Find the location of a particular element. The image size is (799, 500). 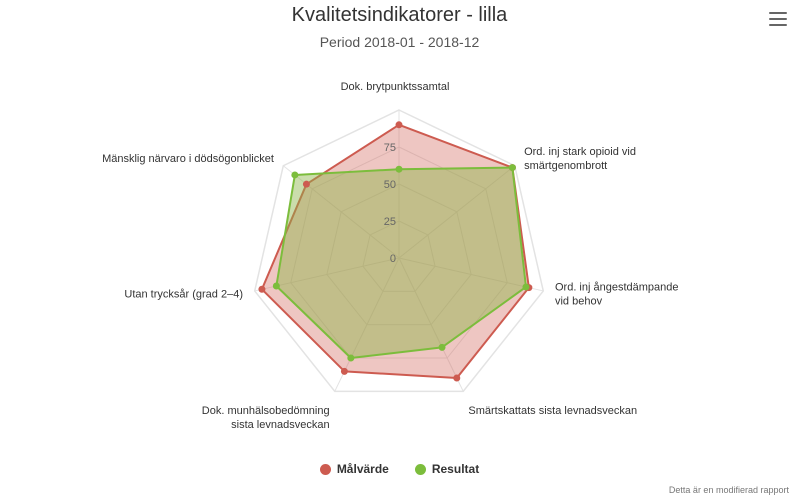

axis-label-line: Ord. inj ångestdämpande is located at coordinates (617, 288).